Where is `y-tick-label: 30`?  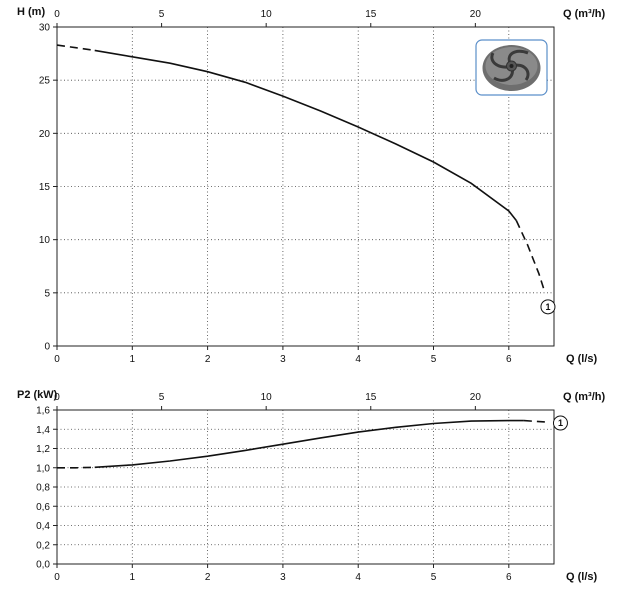
y-tick-label: 30 is located at coordinates (45, 28).